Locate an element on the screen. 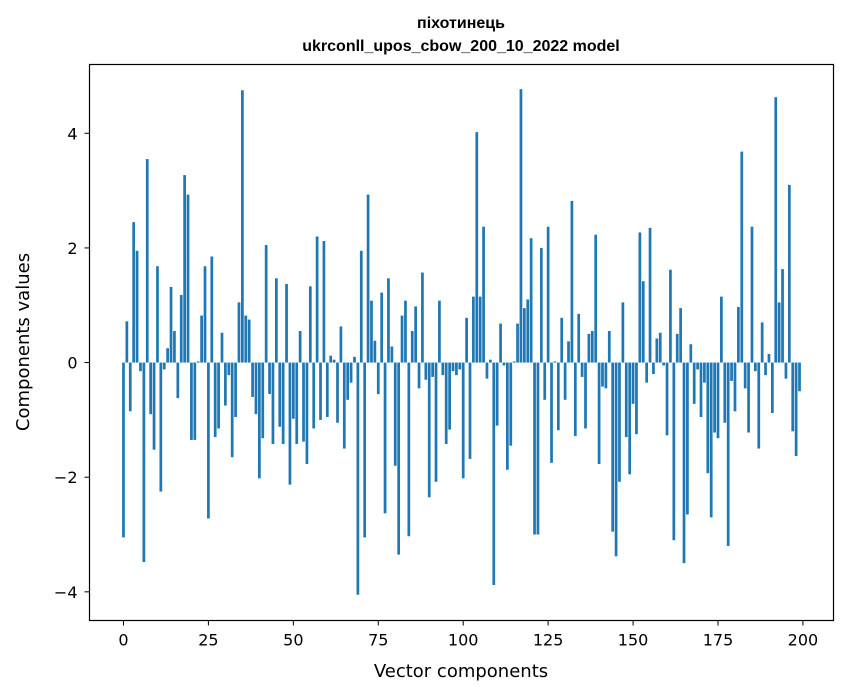 The image size is (847, 696). x-tick-label: 175 is located at coordinates (718, 640).